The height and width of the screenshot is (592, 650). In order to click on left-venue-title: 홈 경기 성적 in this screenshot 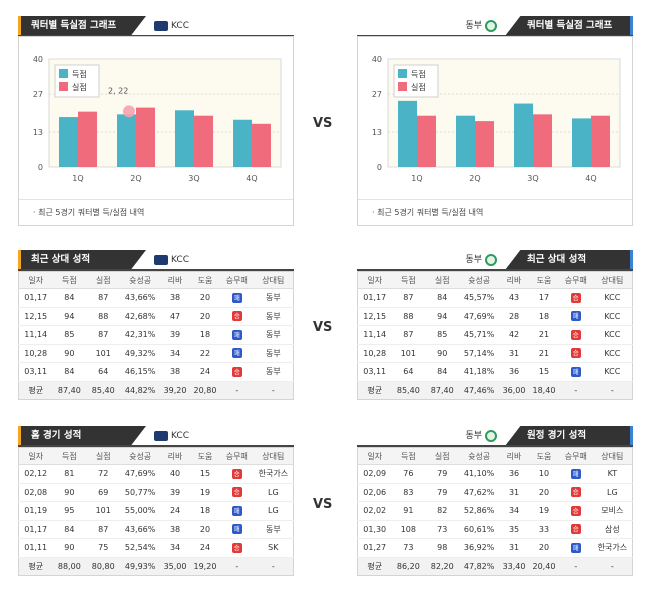, I will do `click(82, 436)`.